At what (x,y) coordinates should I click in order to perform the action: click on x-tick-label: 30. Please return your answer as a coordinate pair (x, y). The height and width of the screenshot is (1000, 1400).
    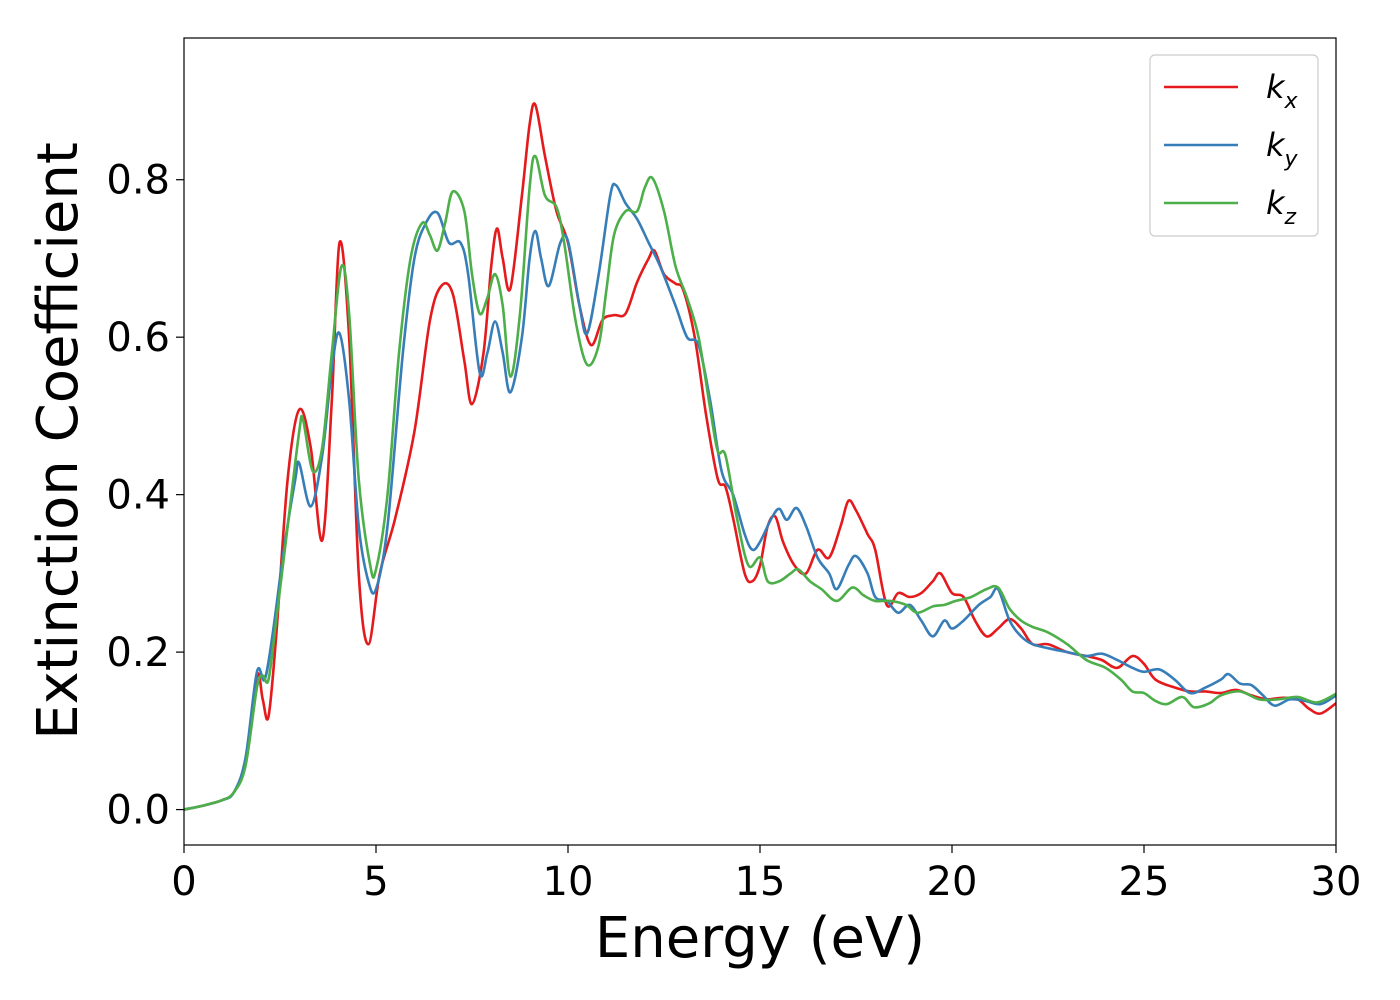
    Looking at the image, I should click on (1336, 882).